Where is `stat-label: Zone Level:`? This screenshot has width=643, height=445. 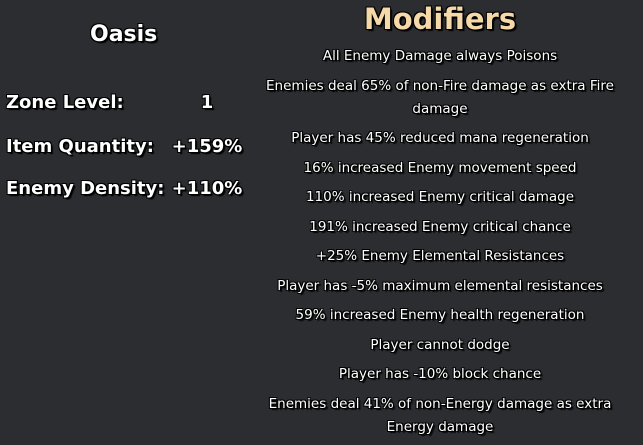 stat-label: Zone Level: is located at coordinates (65, 102).